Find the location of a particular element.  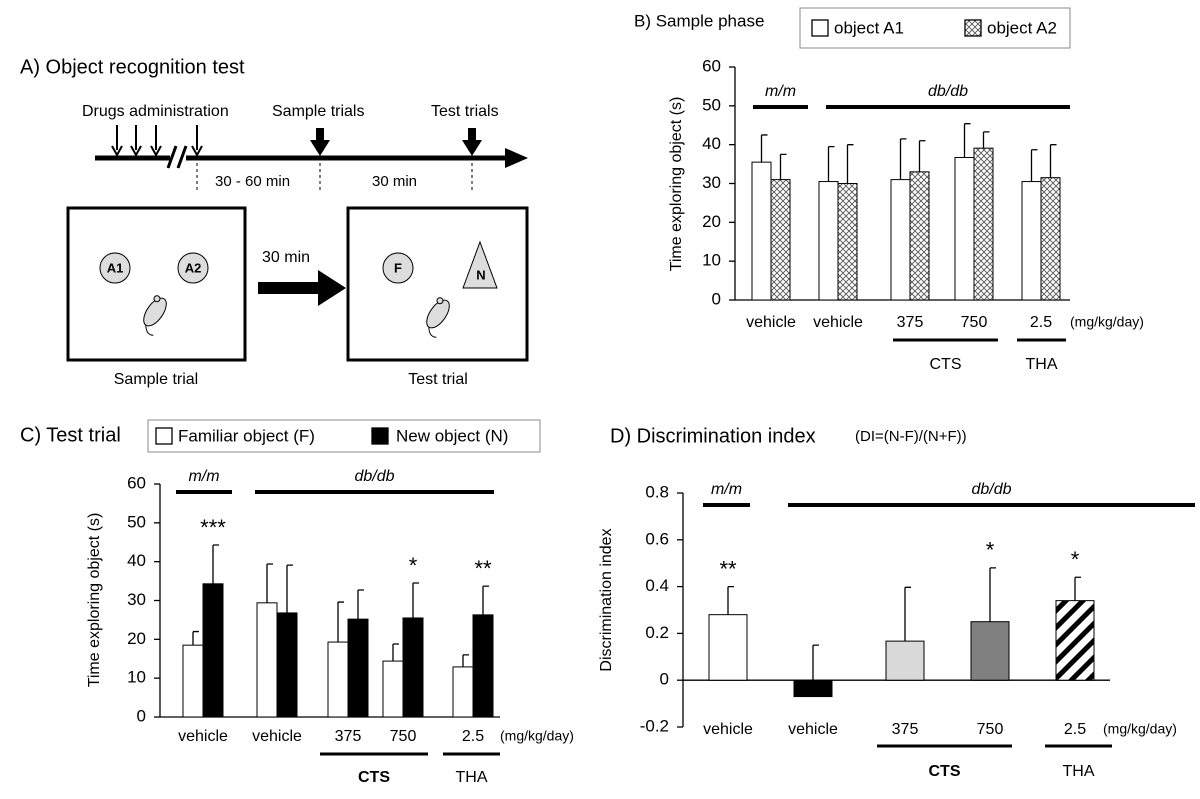

interval-label: 30 min is located at coordinates (394, 181).